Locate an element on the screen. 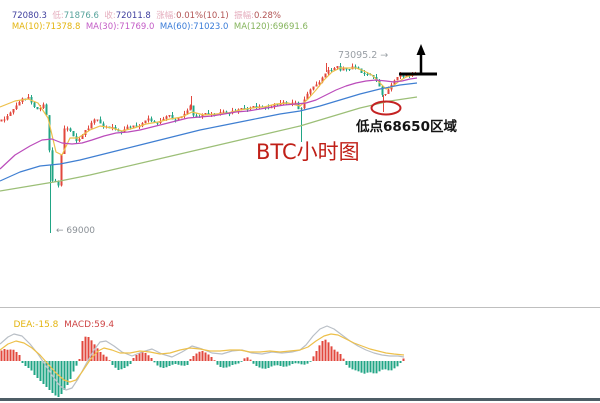  left-low-price-label: ← 69000 is located at coordinates (76, 231).